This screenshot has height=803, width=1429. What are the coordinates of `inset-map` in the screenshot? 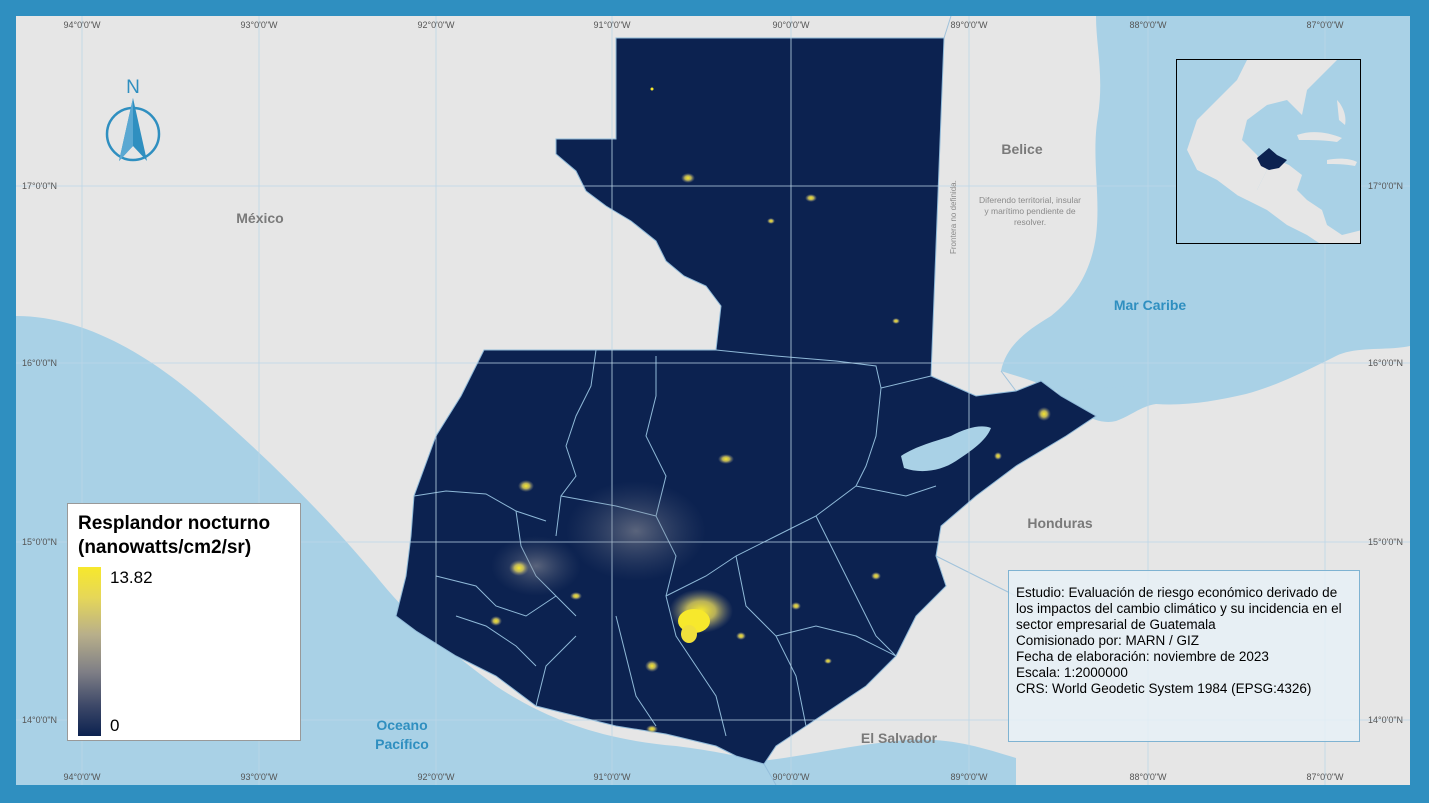 It's located at (1268, 151).